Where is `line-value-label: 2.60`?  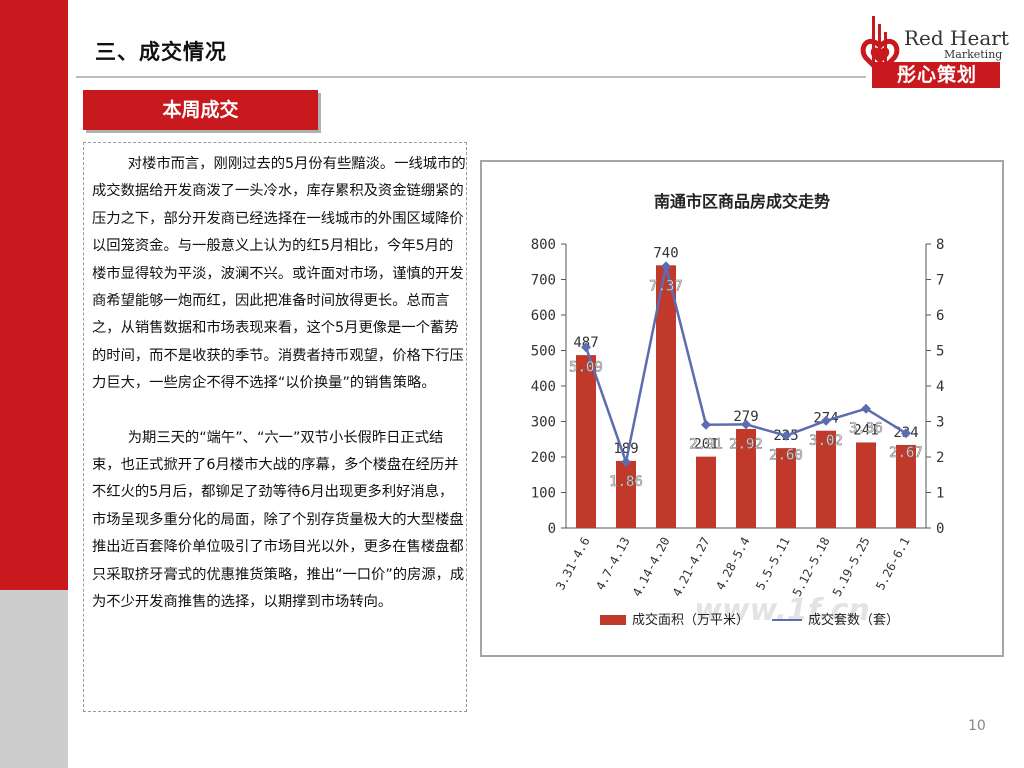 line-value-label: 2.60 is located at coordinates (786, 456).